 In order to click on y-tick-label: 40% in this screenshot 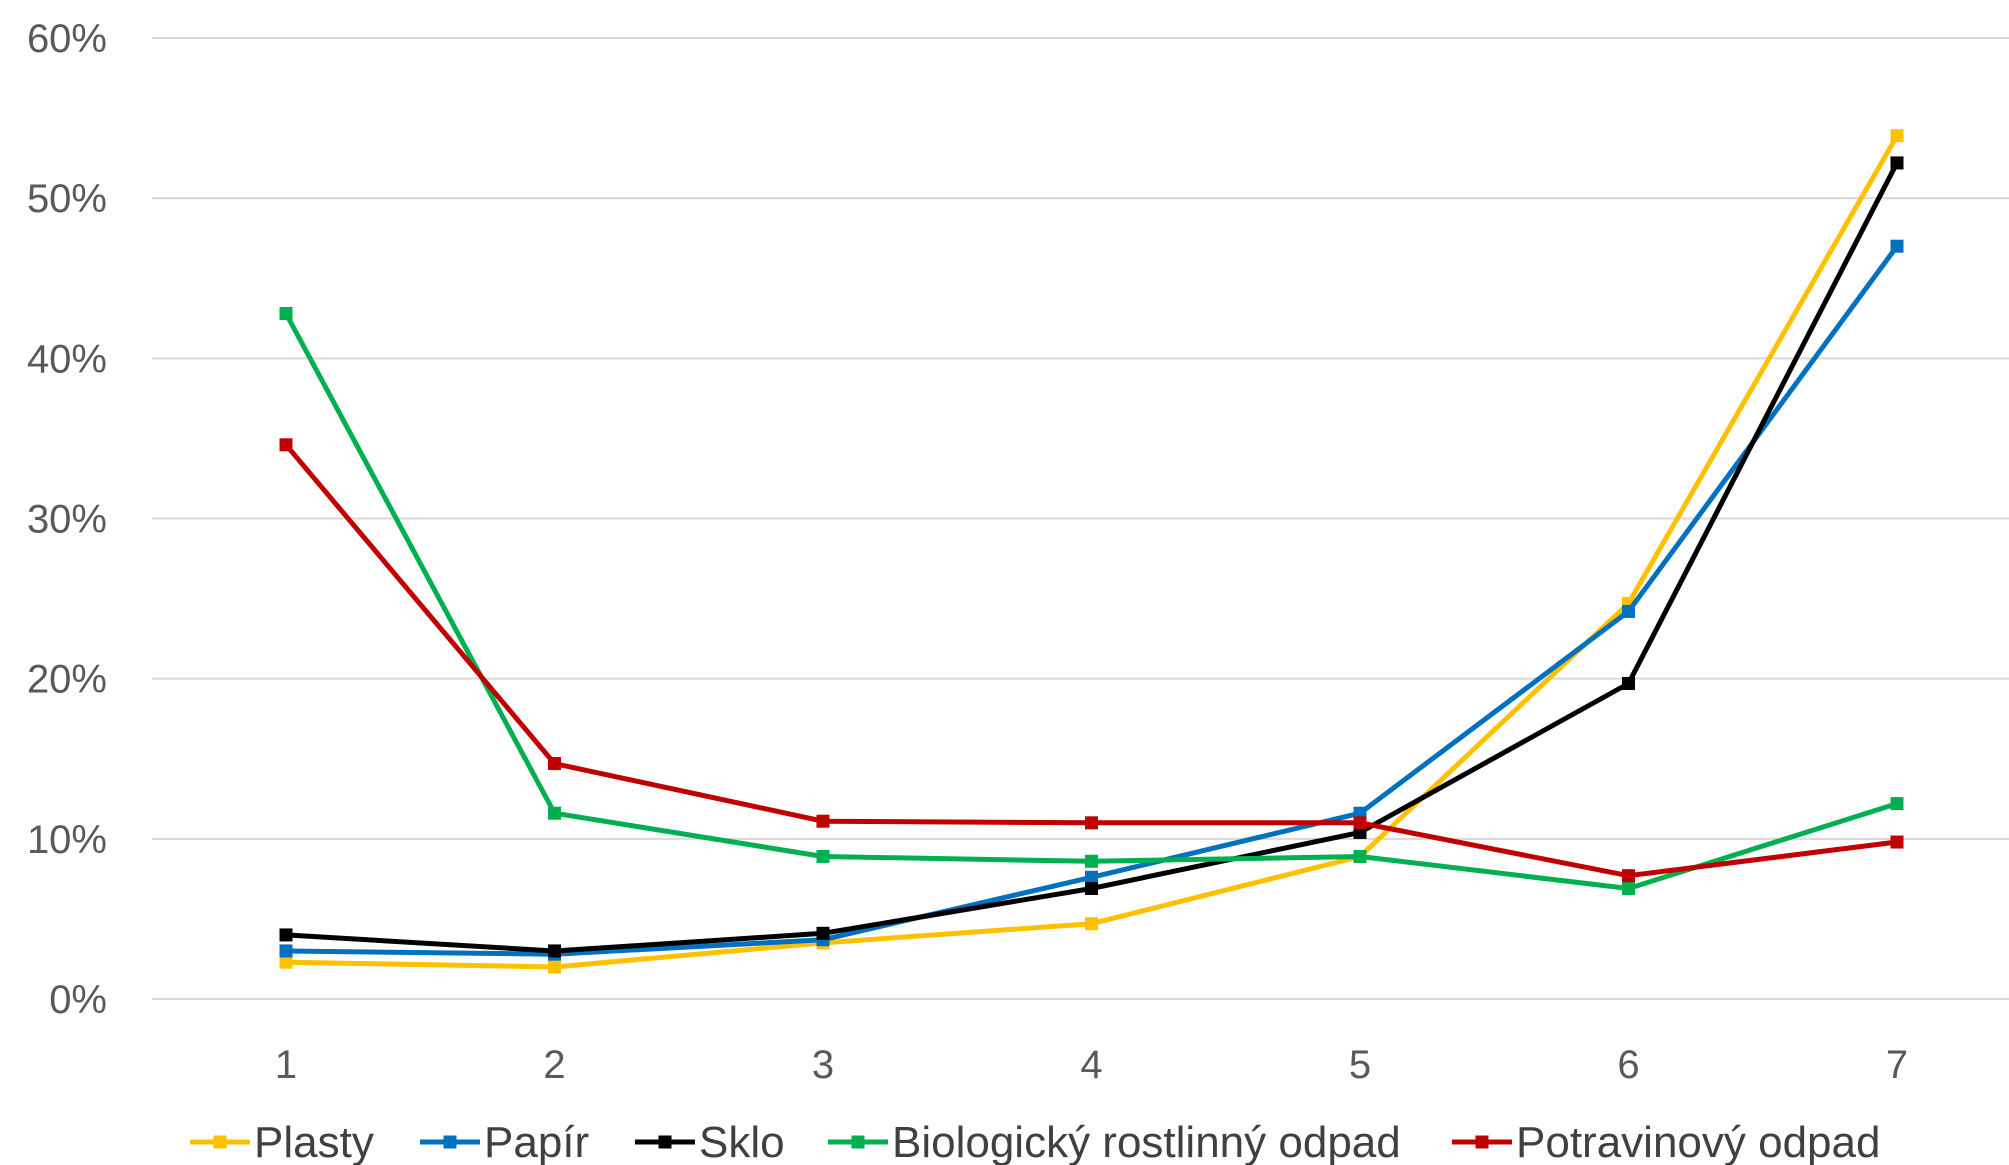, I will do `click(67, 359)`.